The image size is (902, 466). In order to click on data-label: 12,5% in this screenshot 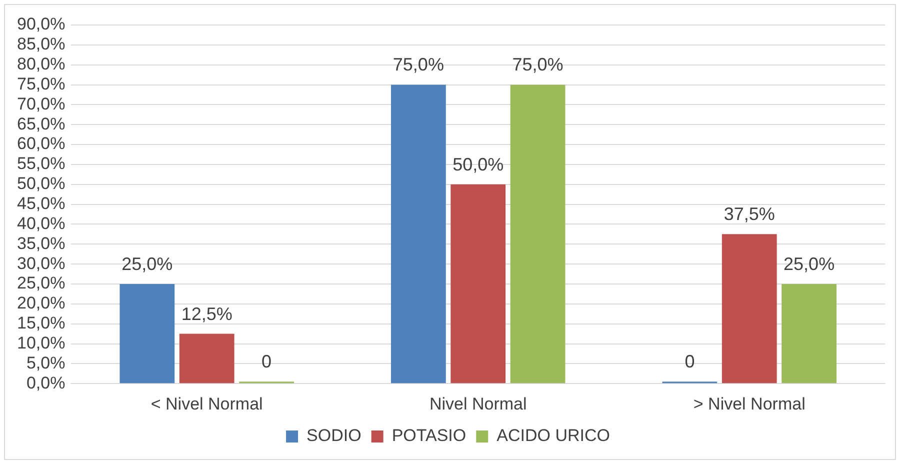, I will do `click(206, 314)`.